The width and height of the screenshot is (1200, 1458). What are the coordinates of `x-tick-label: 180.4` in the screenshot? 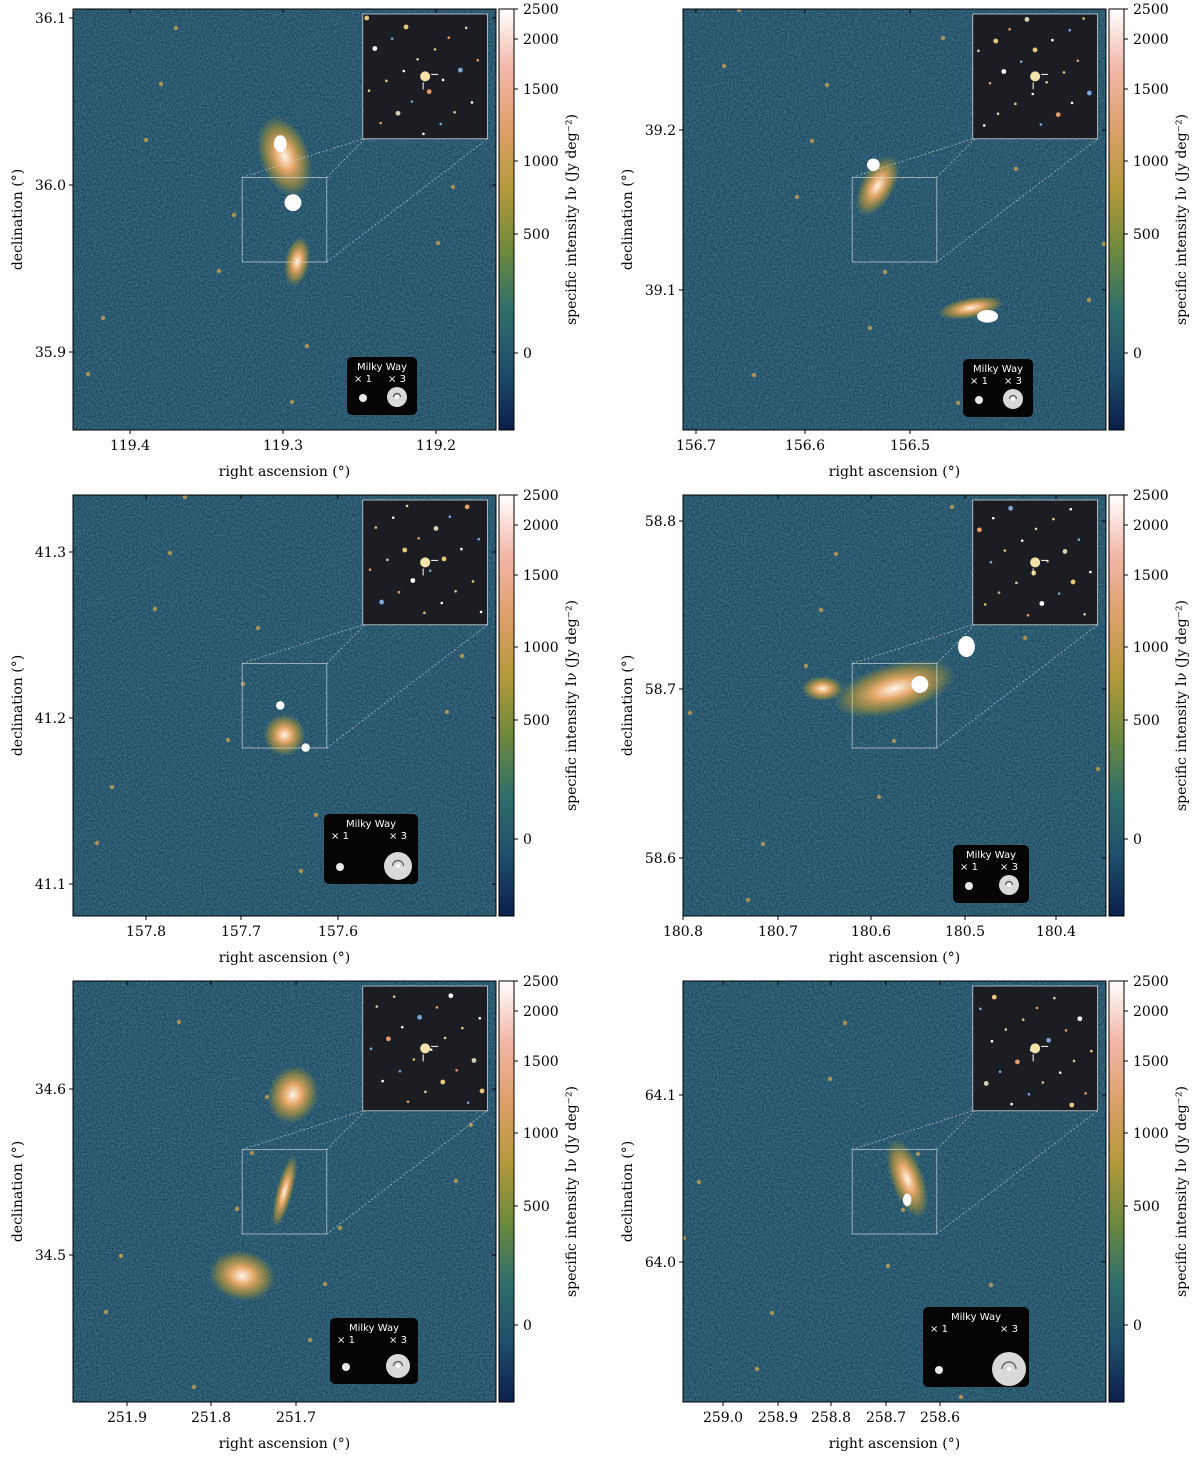 It's located at (1056, 932).